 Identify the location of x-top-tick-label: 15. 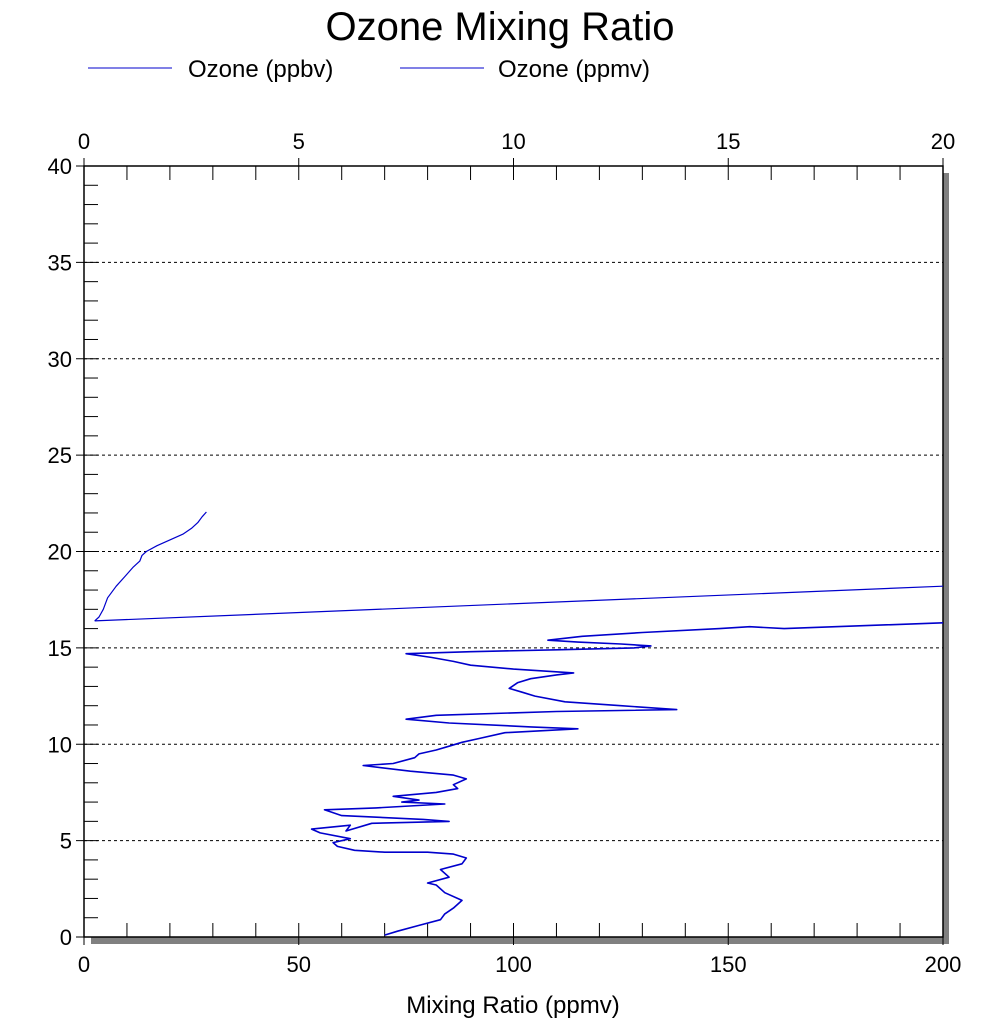
(728, 141).